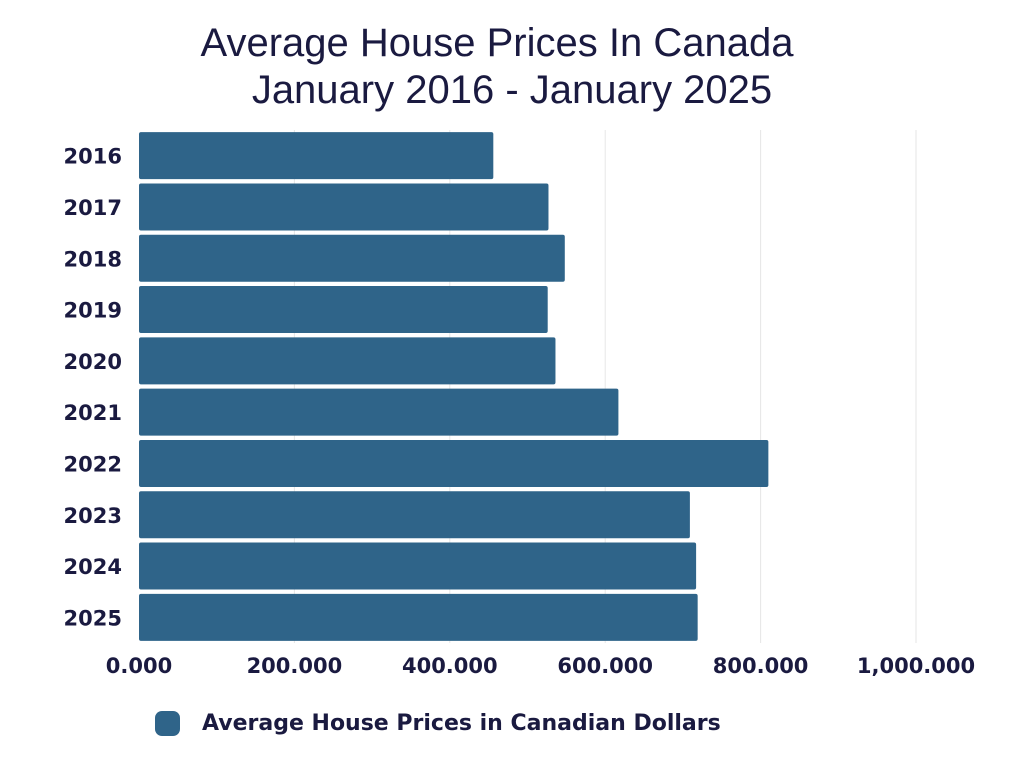  Describe the element at coordinates (454, 463) in the screenshot. I see `bar-2022` at that location.